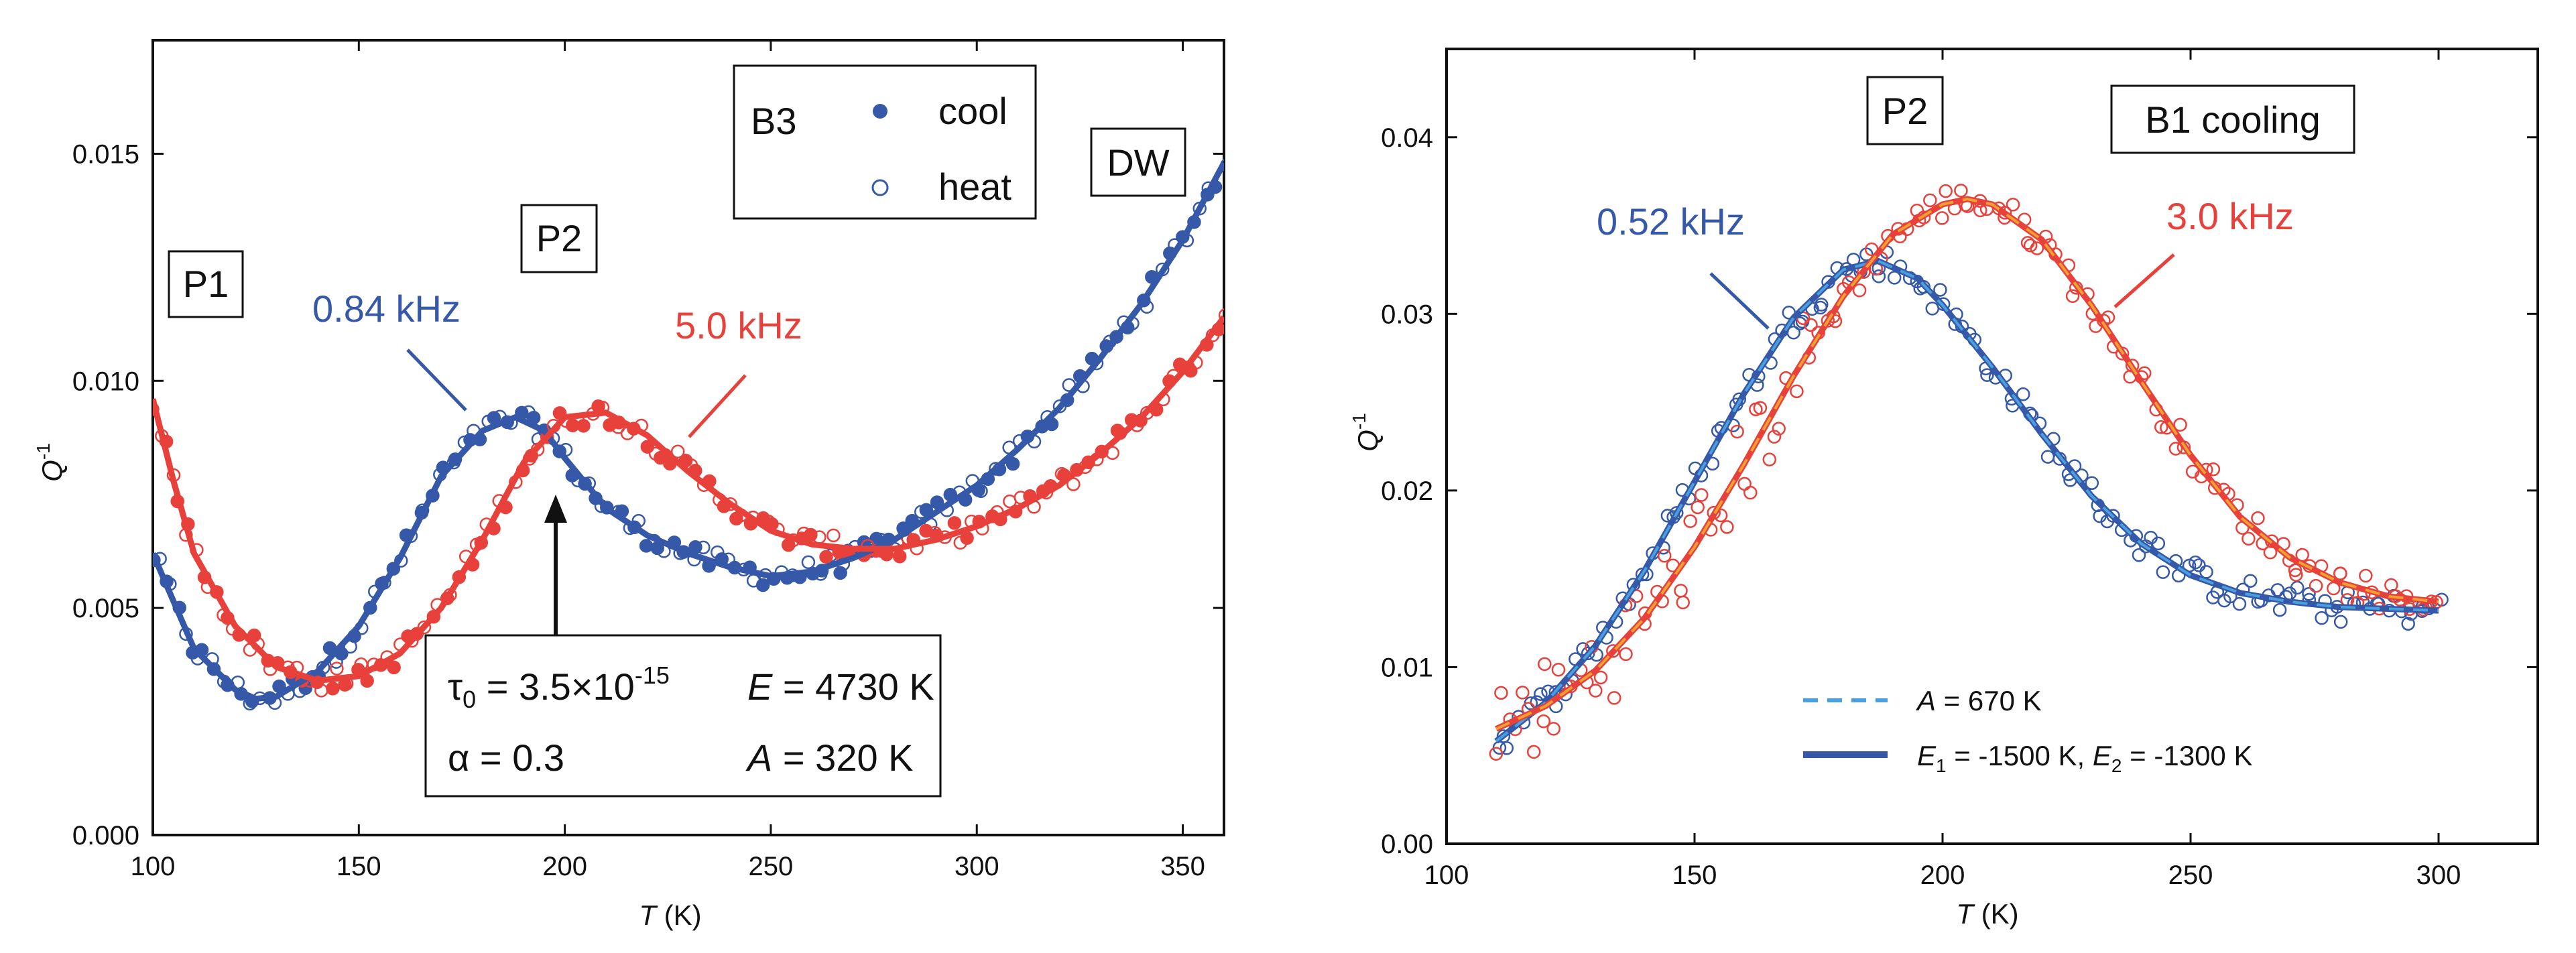 This screenshot has height=953, width=2576. Describe the element at coordinates (105, 154) in the screenshot. I see `left-y-tick-label: 0.015` at that location.